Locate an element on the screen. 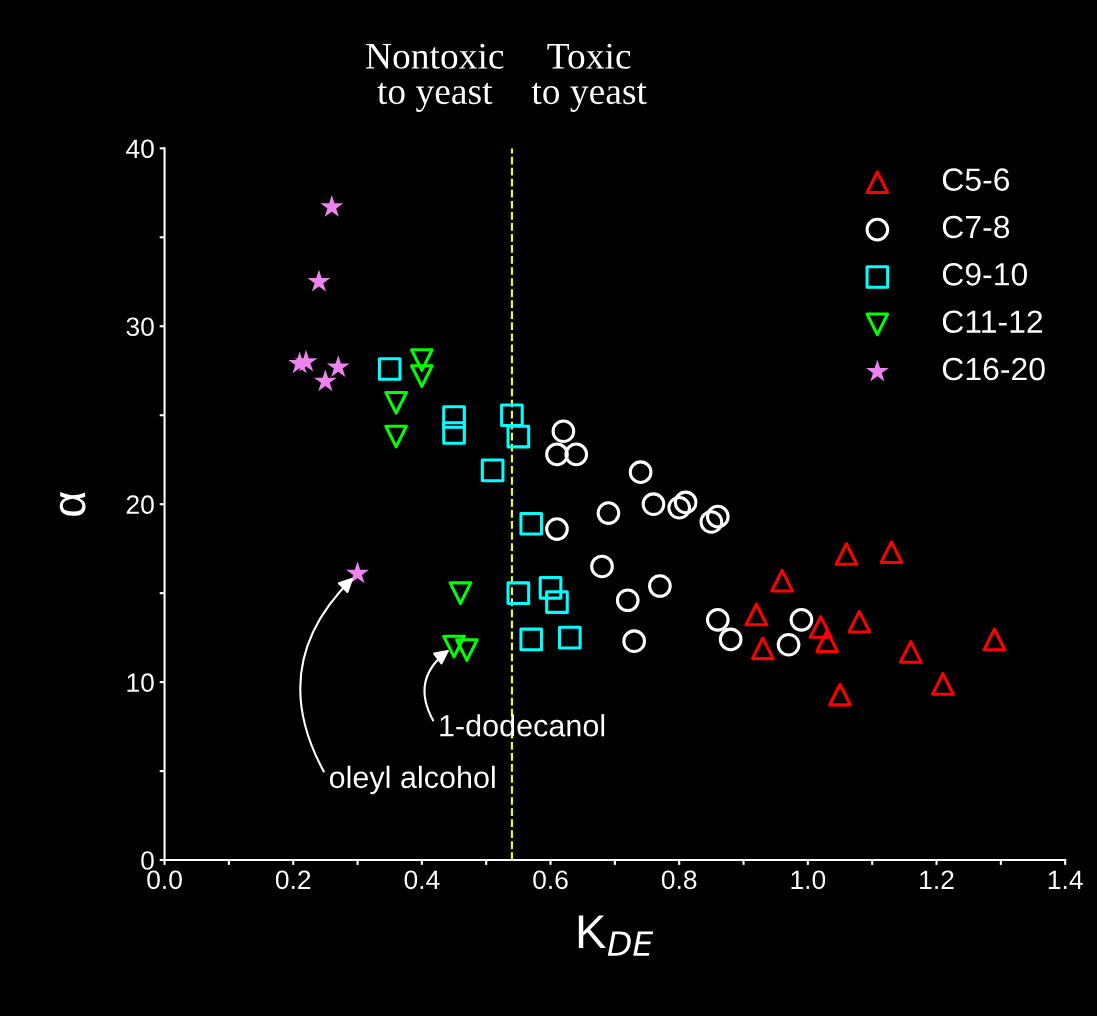 Image resolution: width=1097 pixels, height=1016 pixels. annotation: oleyl alcohol is located at coordinates (412, 780).